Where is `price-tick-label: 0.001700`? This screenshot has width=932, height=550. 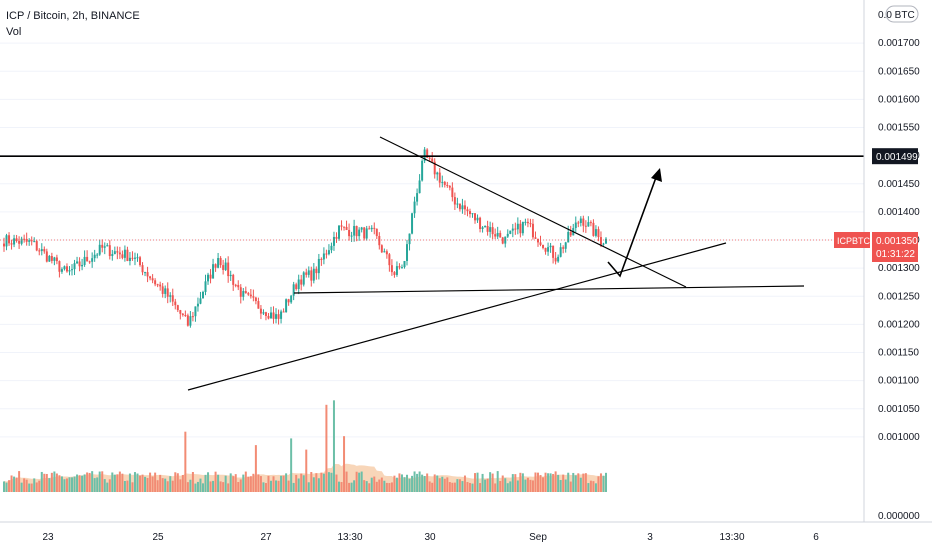
price-tick-label: 0.001700 is located at coordinates (899, 43).